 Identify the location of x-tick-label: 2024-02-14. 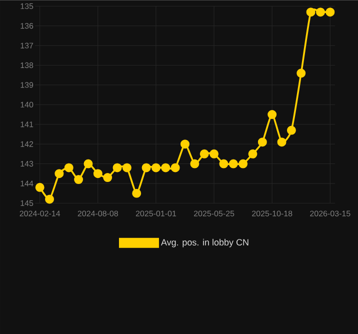
(40, 213).